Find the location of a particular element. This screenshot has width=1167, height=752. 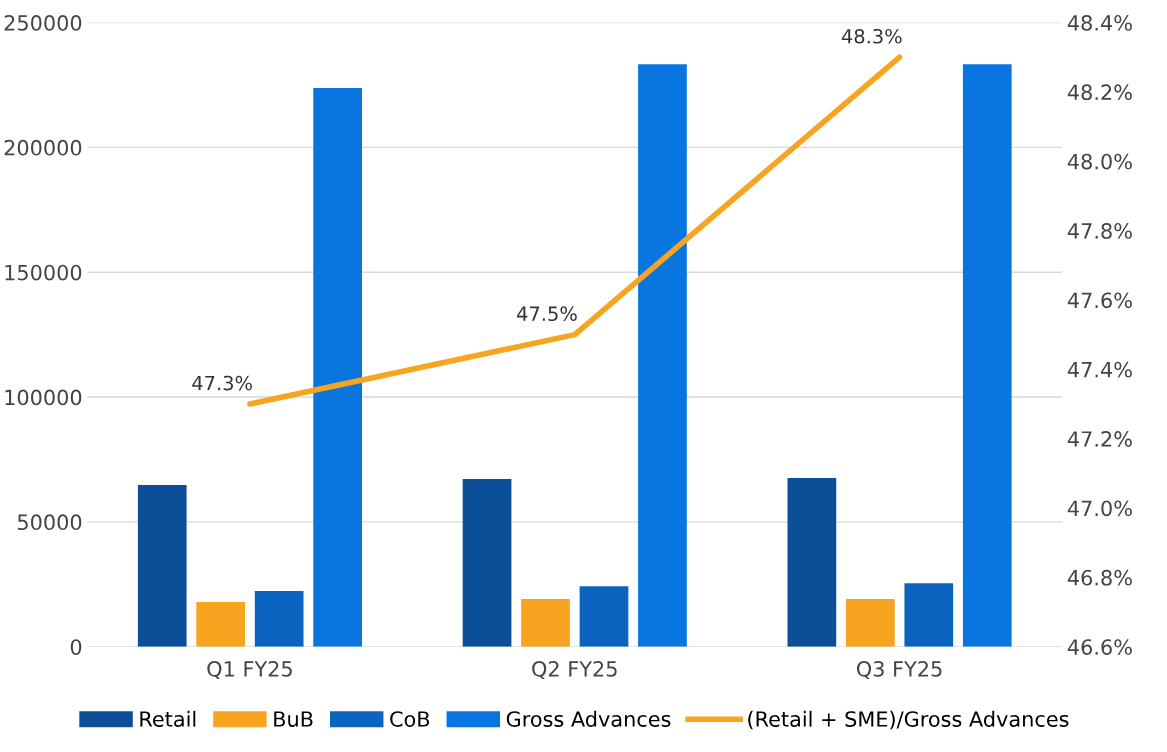

y2-tick-label: 47.6% is located at coordinates (1099, 300).